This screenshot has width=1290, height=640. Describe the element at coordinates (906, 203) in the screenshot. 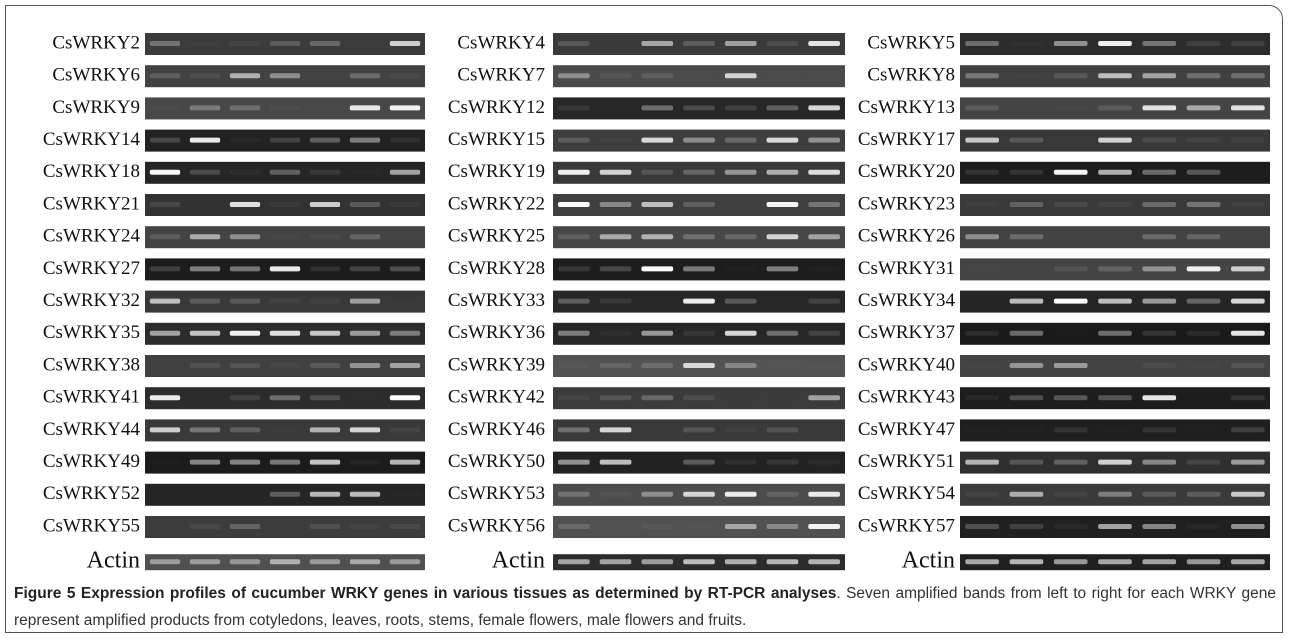

I see `gene-label: CsWRKY23` at that location.